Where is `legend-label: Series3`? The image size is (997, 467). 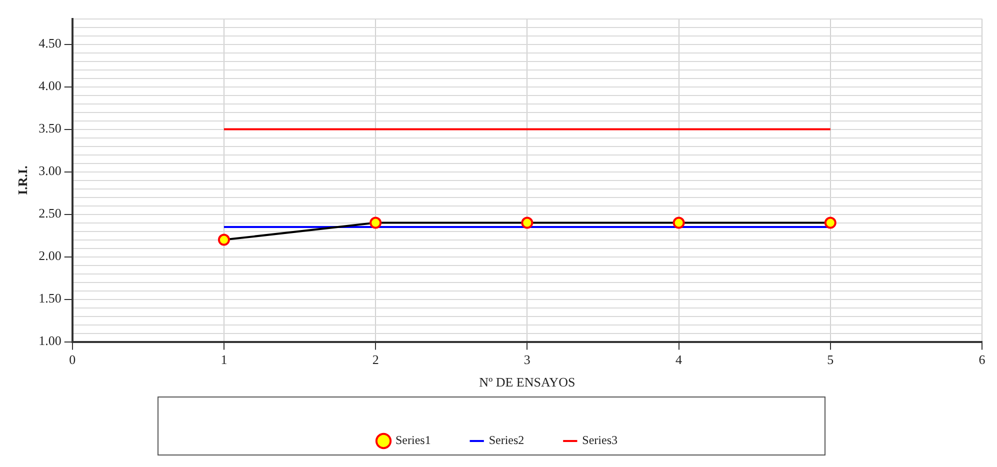 legend-label: Series3 is located at coordinates (600, 440).